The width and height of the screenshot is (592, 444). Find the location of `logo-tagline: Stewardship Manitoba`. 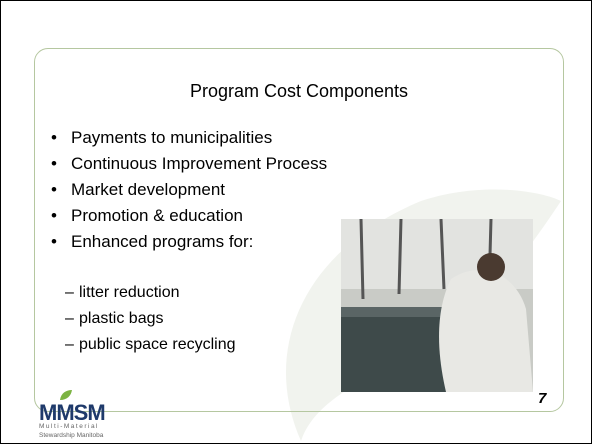

logo-tagline: Stewardship Manitoba is located at coordinates (71, 435).